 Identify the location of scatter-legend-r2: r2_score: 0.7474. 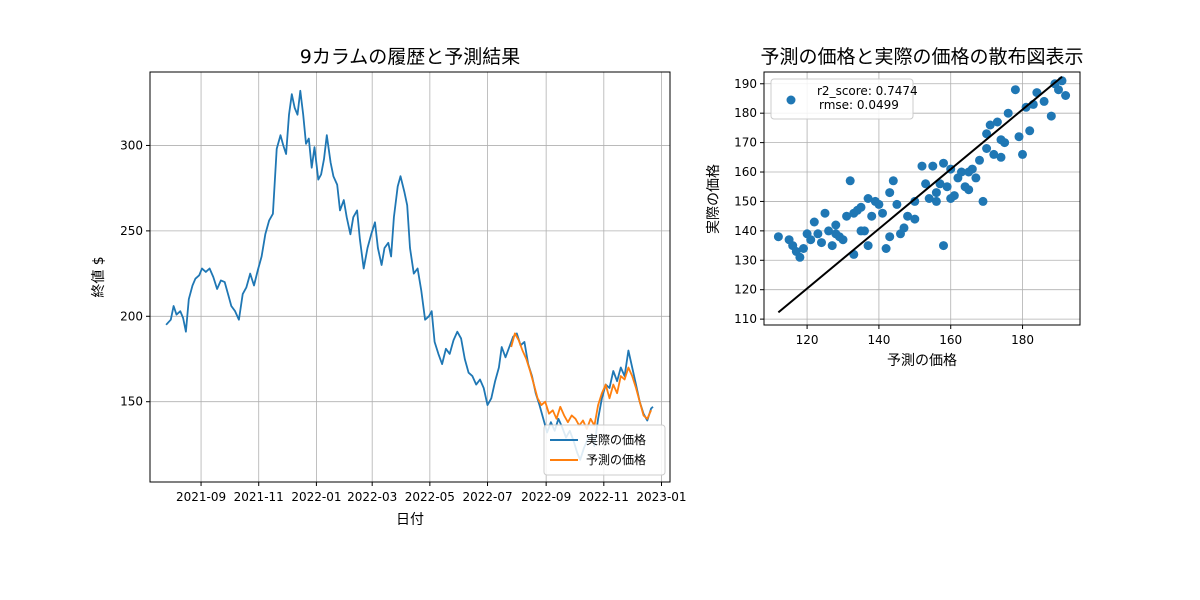
(867, 91).